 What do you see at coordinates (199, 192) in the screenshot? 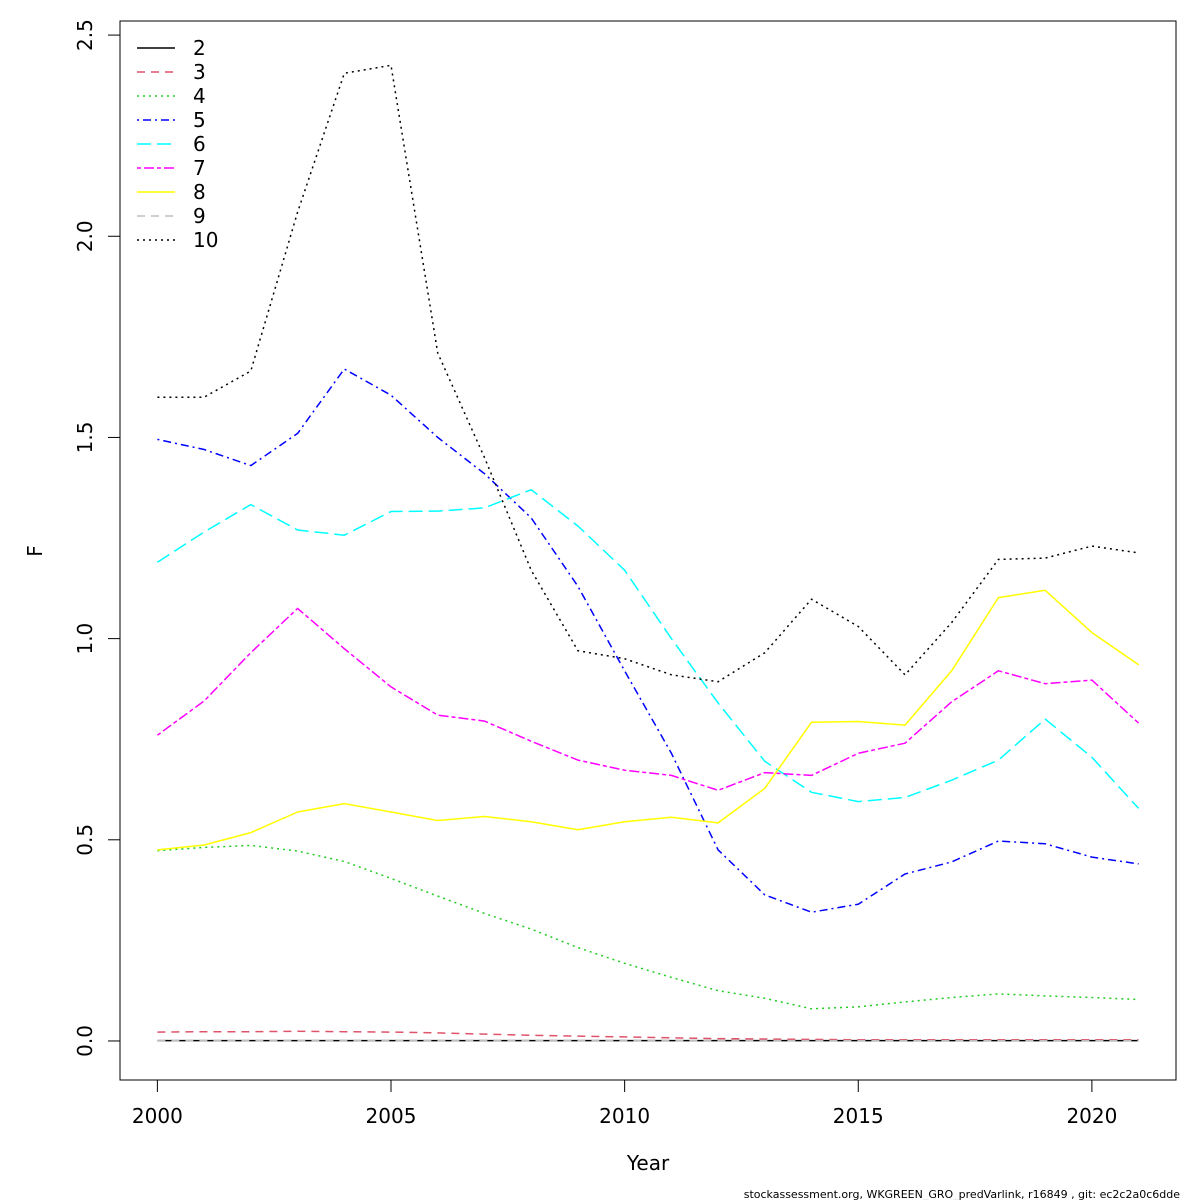
I see `legend-label: 8` at bounding box center [199, 192].